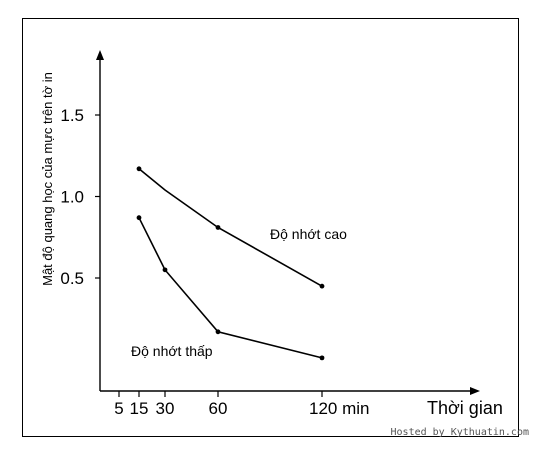 The image size is (541, 459). Describe the element at coordinates (459, 432) in the screenshot. I see `watermark-text: Hosted by Kythuatin.com` at that location.